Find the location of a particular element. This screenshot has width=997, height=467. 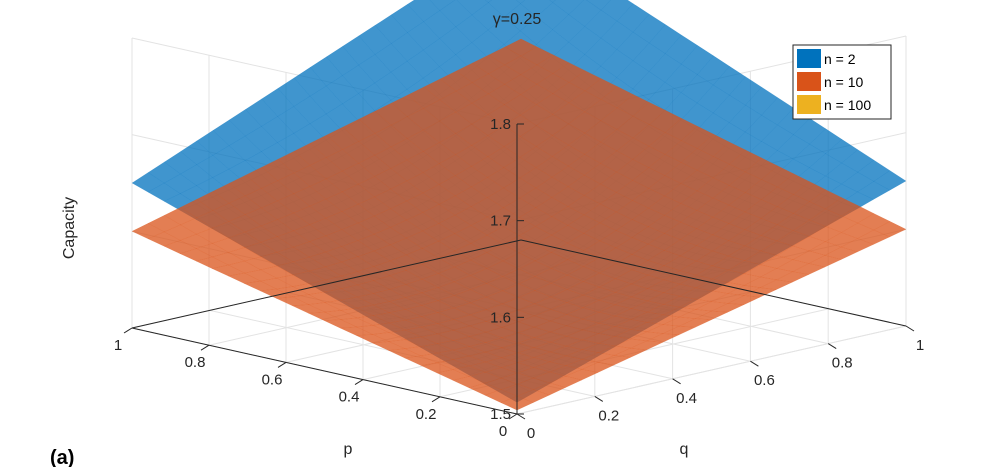

y-tick-label-2: 0.4 is located at coordinates (686, 398).